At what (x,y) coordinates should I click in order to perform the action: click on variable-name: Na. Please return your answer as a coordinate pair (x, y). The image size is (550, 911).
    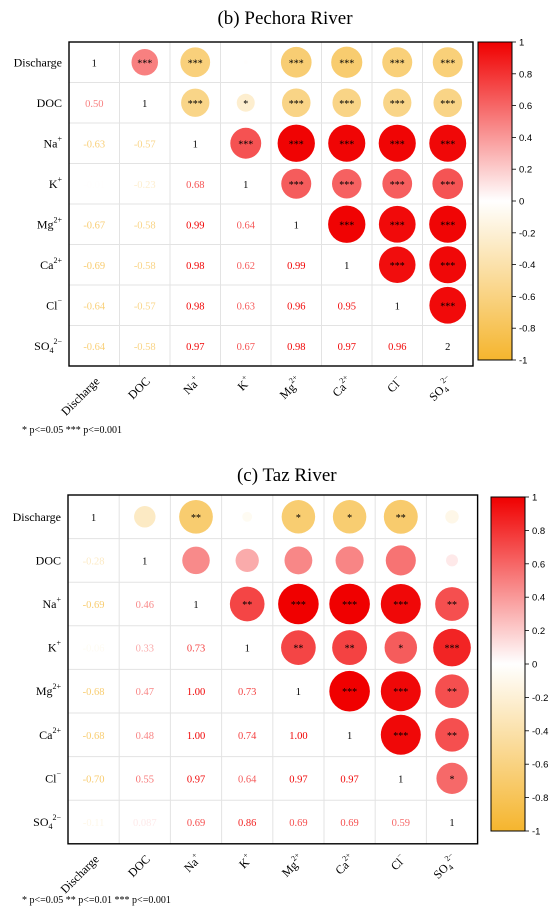
    Looking at the image, I should click on (50, 143).